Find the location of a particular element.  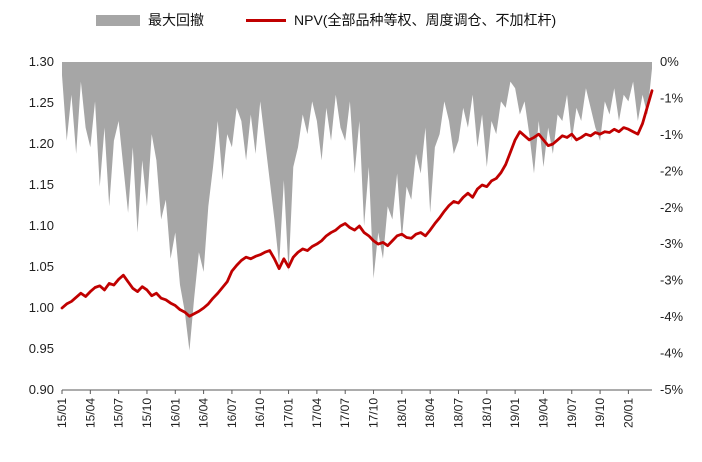

x-axis-label: 15/04 is located at coordinates (90, 413).